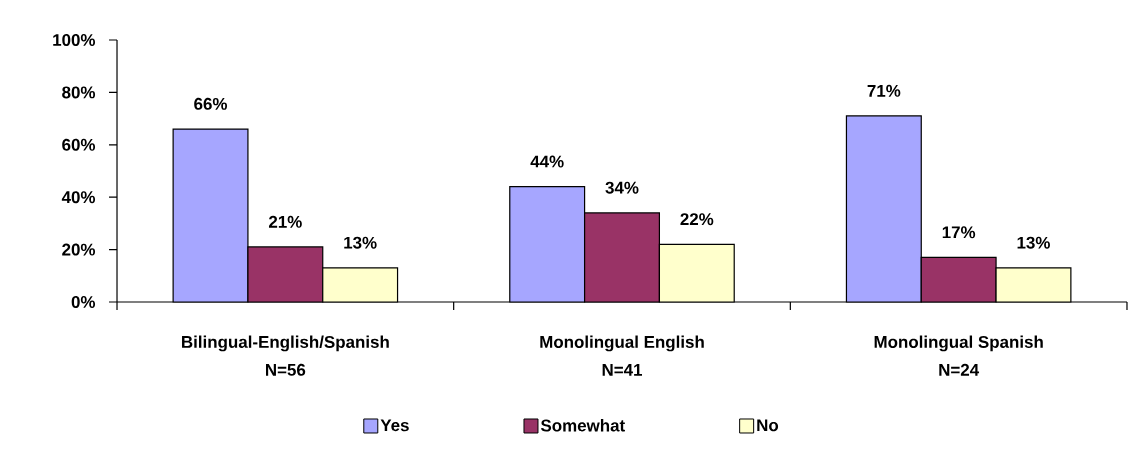 The width and height of the screenshot is (1138, 459). I want to click on y-tick-label: 100%, so click(74, 39).